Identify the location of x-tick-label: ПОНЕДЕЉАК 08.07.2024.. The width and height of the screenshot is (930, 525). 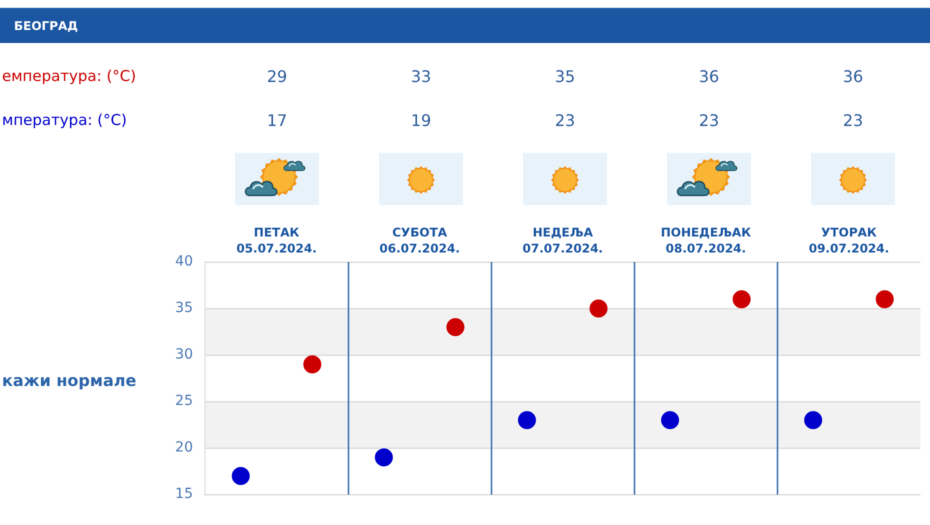
(706, 241).